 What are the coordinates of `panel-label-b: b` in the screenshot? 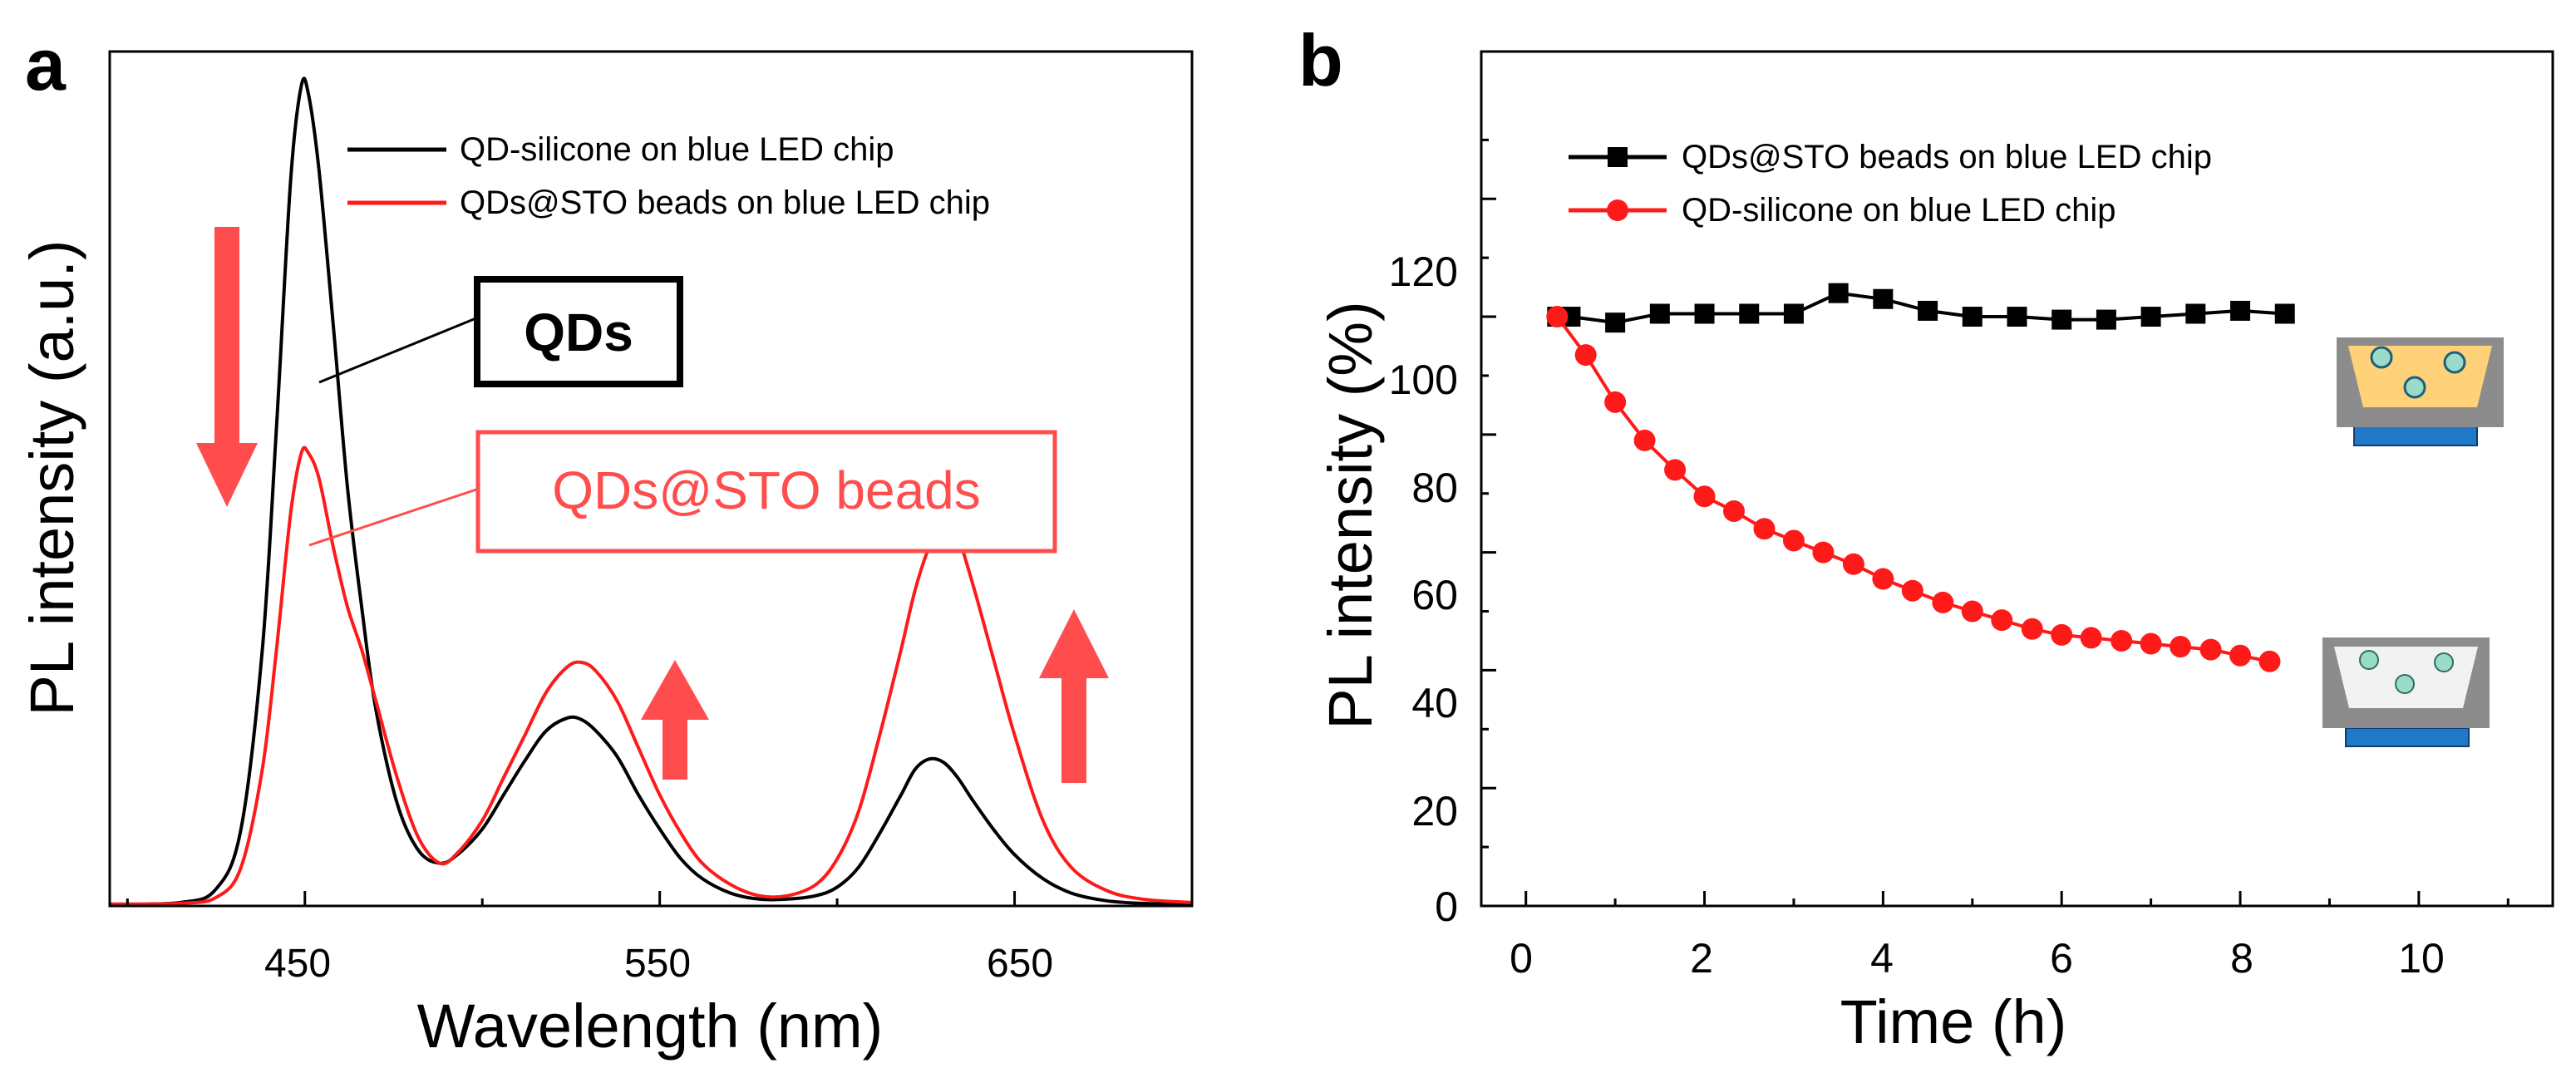 It's located at (1320, 60).